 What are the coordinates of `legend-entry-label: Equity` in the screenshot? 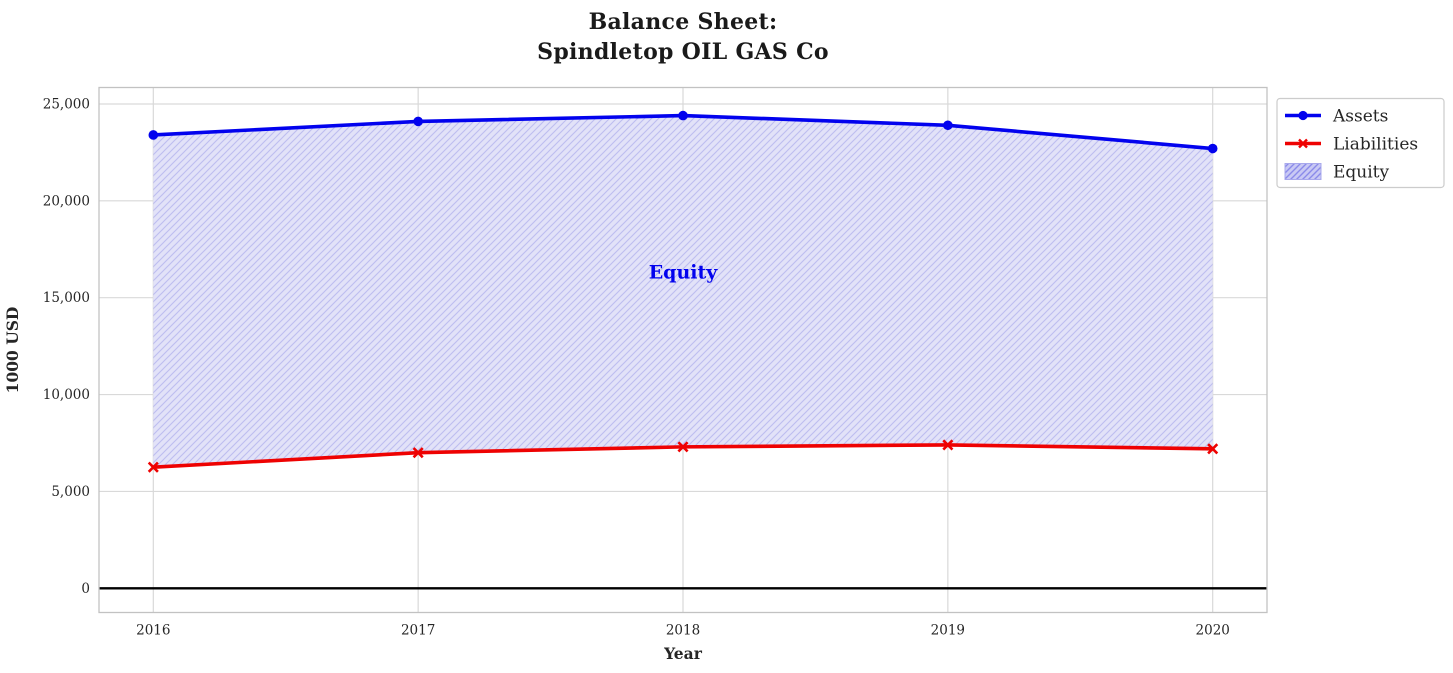 It's located at (1361, 173).